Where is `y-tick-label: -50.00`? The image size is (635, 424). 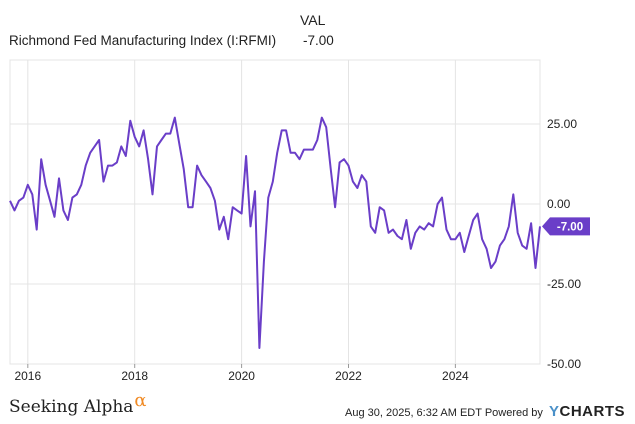 y-tick-label: -50.00 is located at coordinates (564, 364).